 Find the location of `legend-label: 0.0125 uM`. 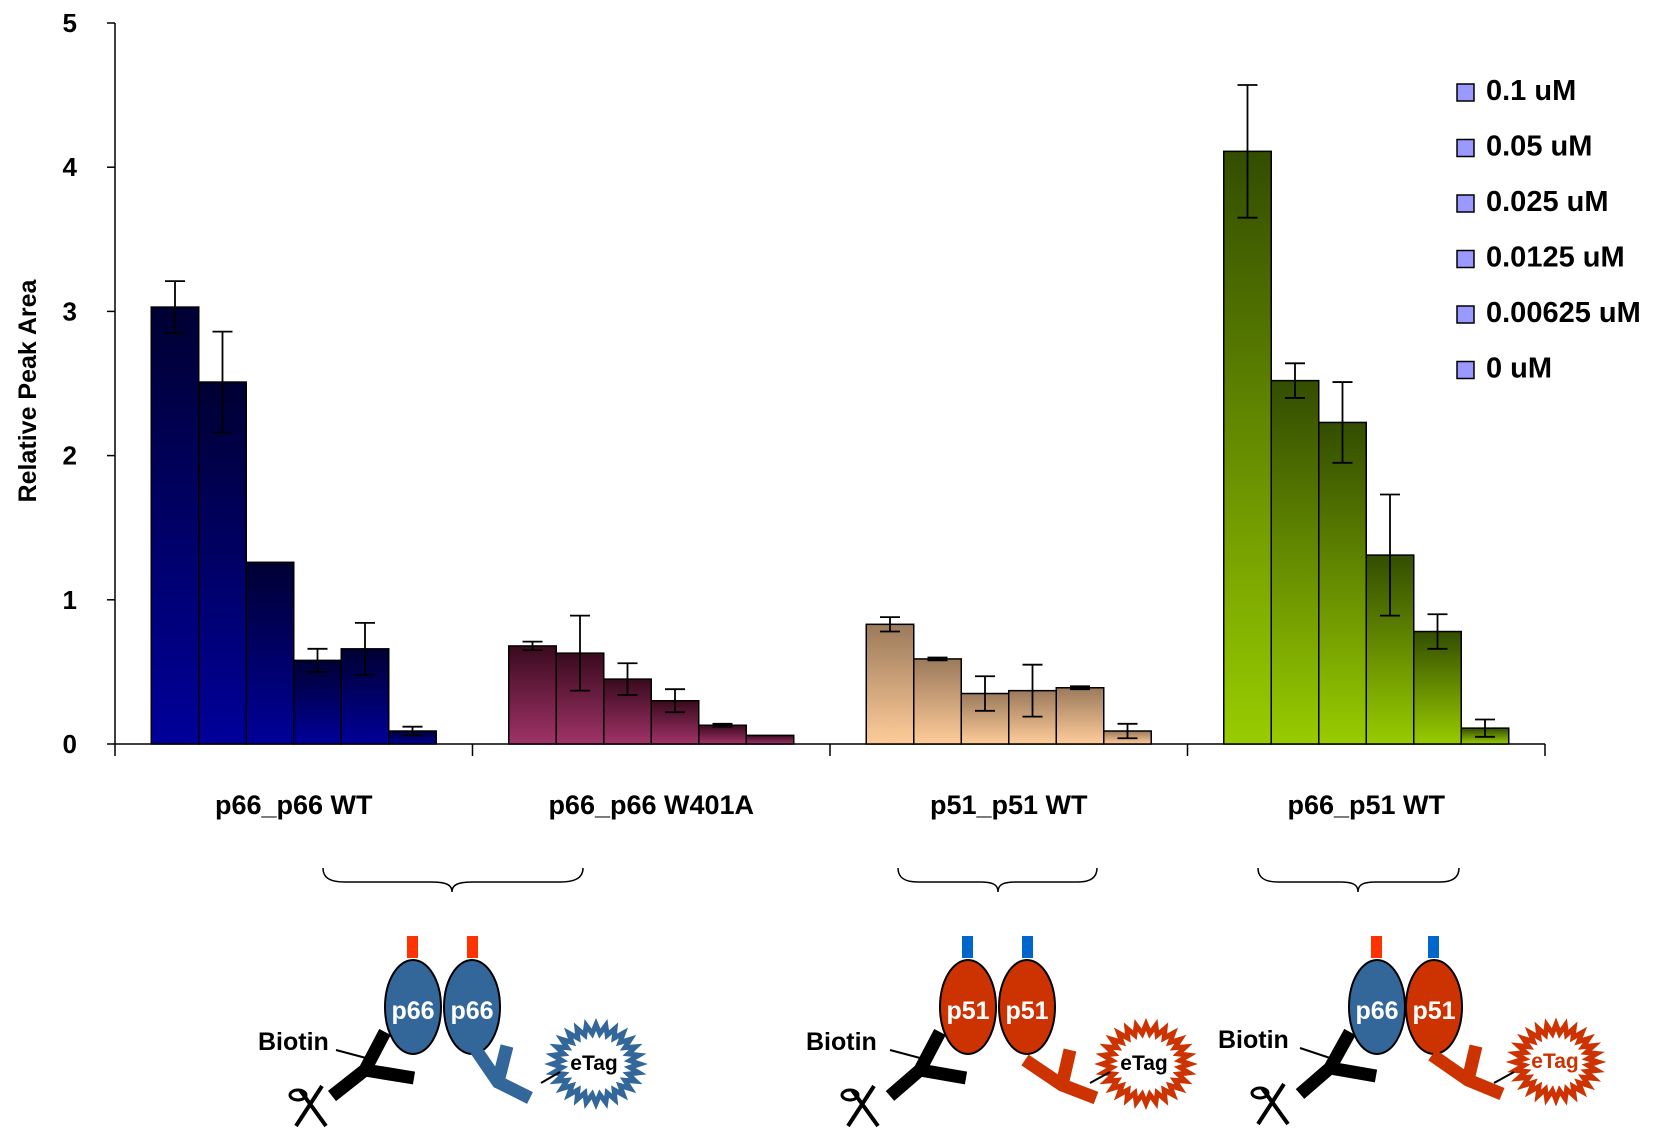

legend-label: 0.0125 uM is located at coordinates (1555, 258).